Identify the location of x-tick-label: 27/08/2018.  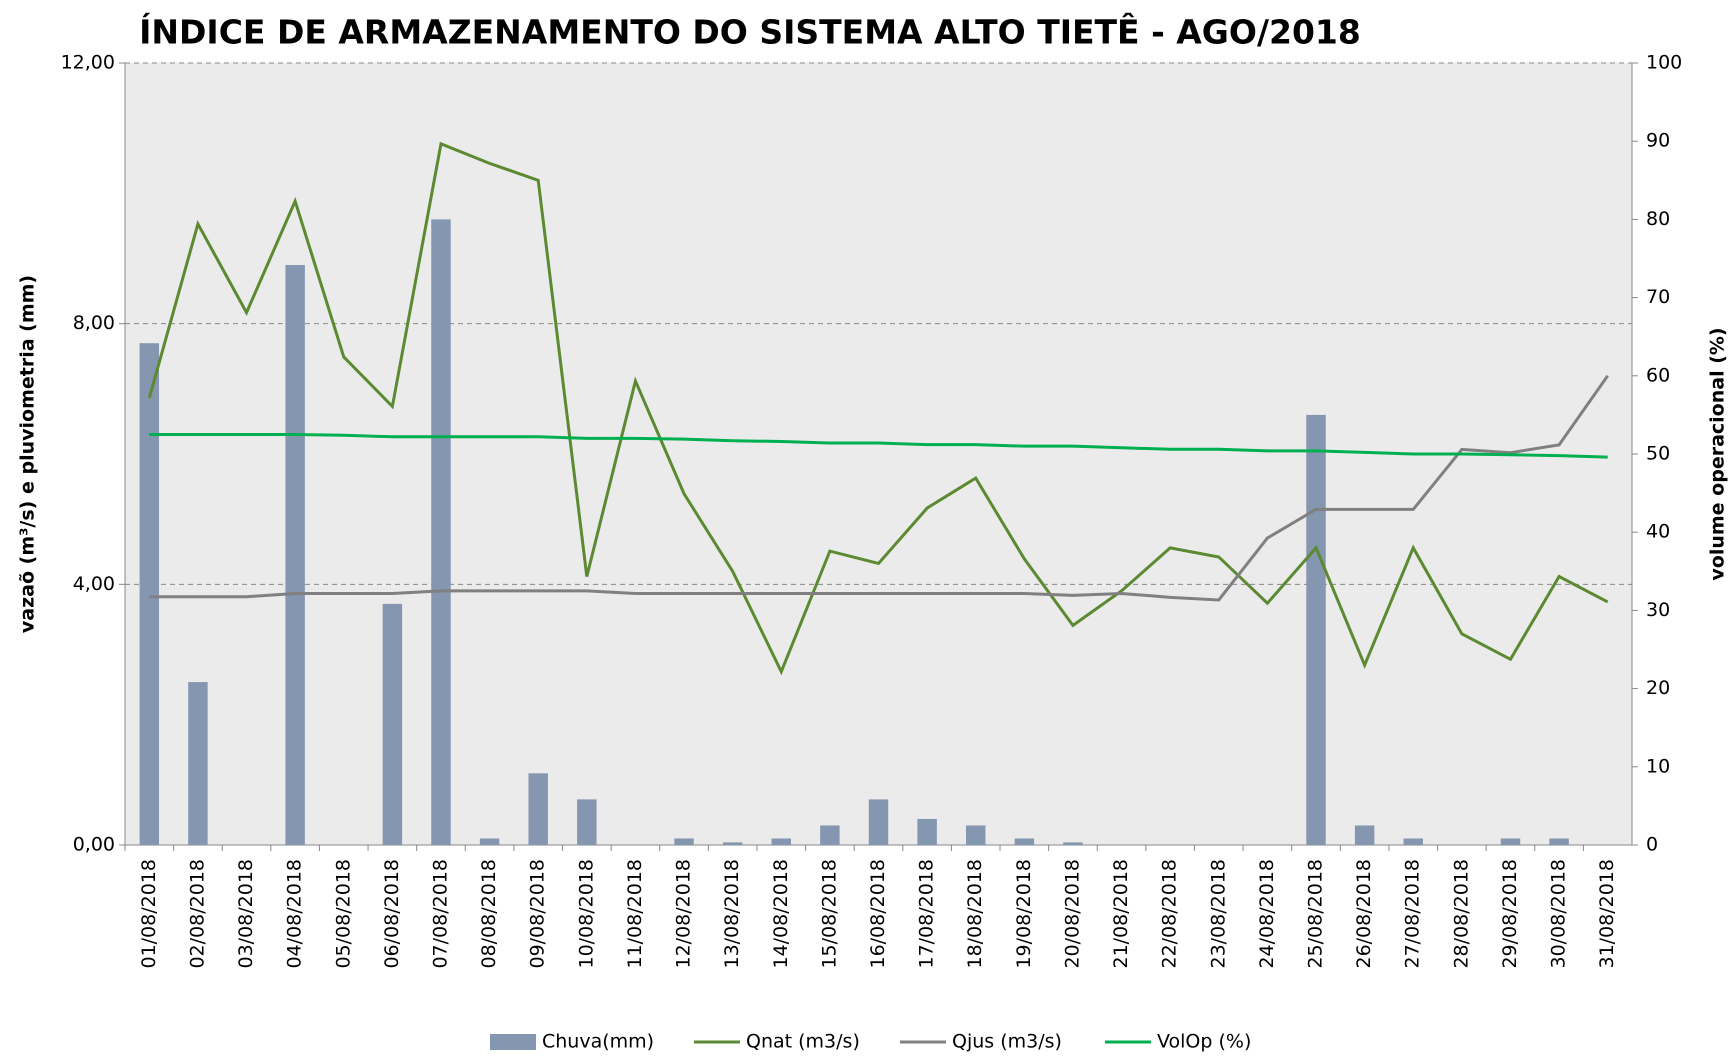
(1413, 914).